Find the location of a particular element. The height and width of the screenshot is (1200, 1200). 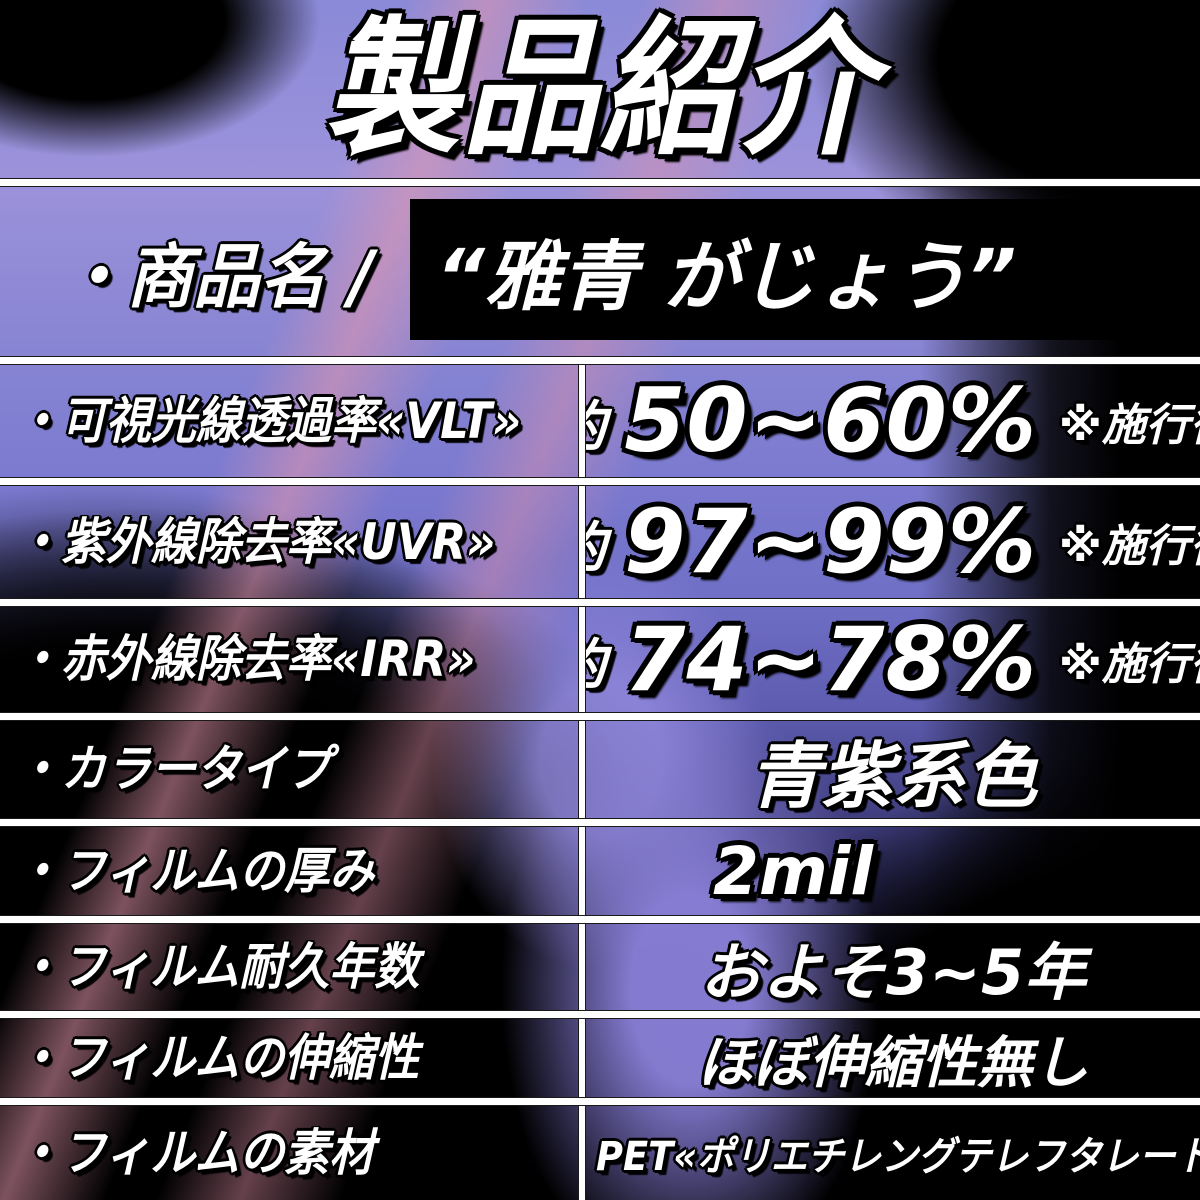

irr-value: 74~78% is located at coordinates (831, 659).